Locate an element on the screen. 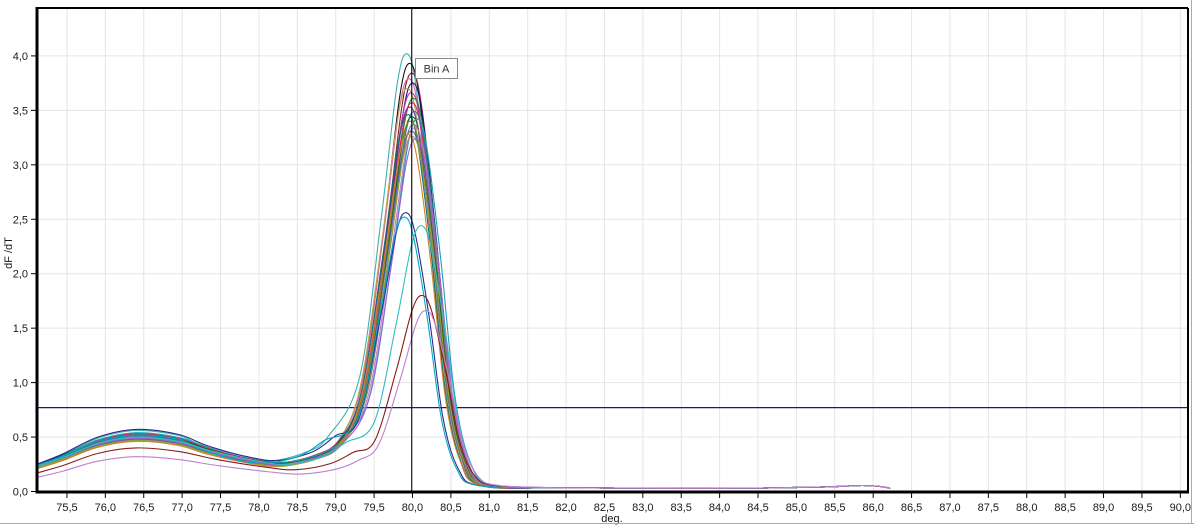  x-tick-label: 83,0 is located at coordinates (642, 508).